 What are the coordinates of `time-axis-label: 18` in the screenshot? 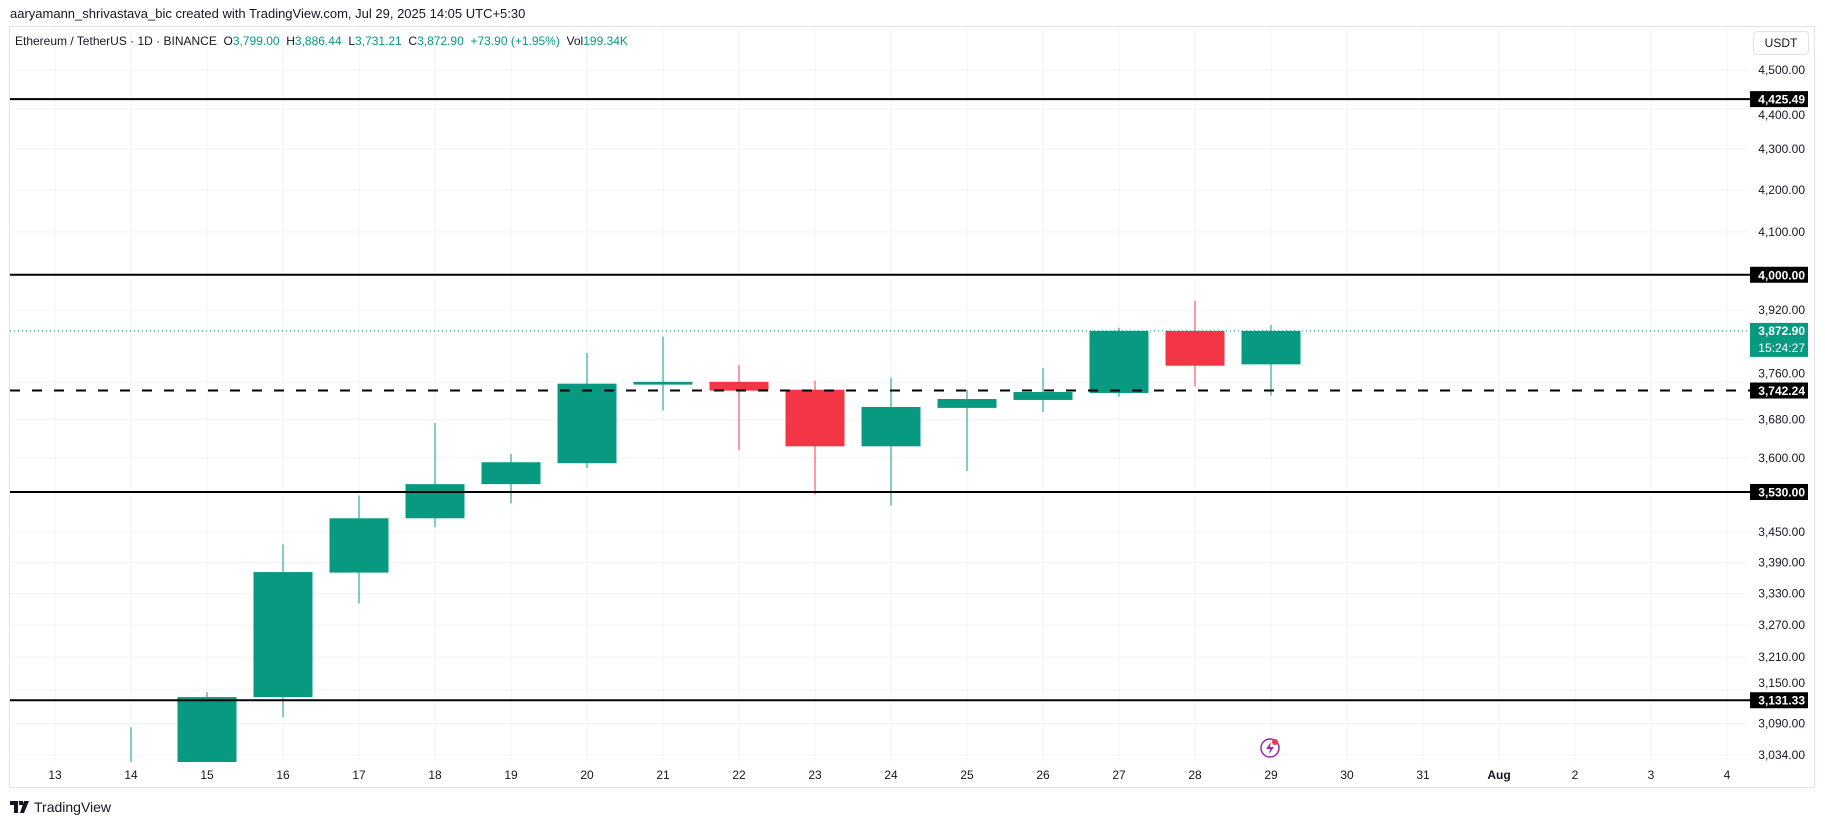 It's located at (435, 775).